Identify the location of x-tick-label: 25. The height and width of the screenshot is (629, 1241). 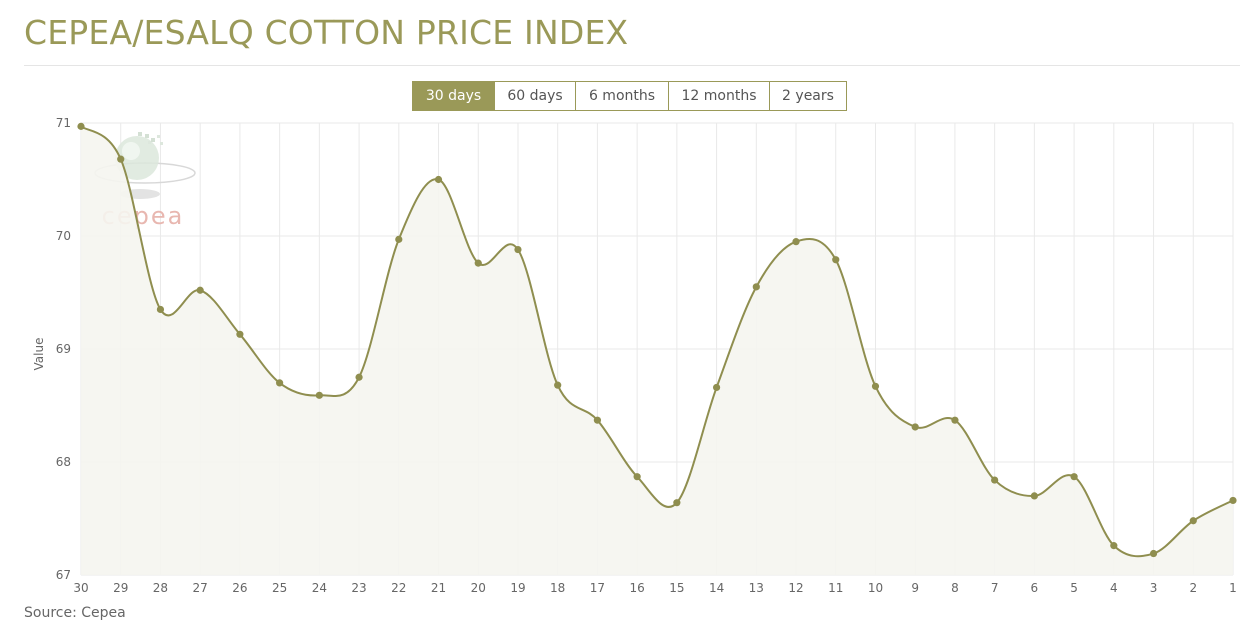
(279, 588).